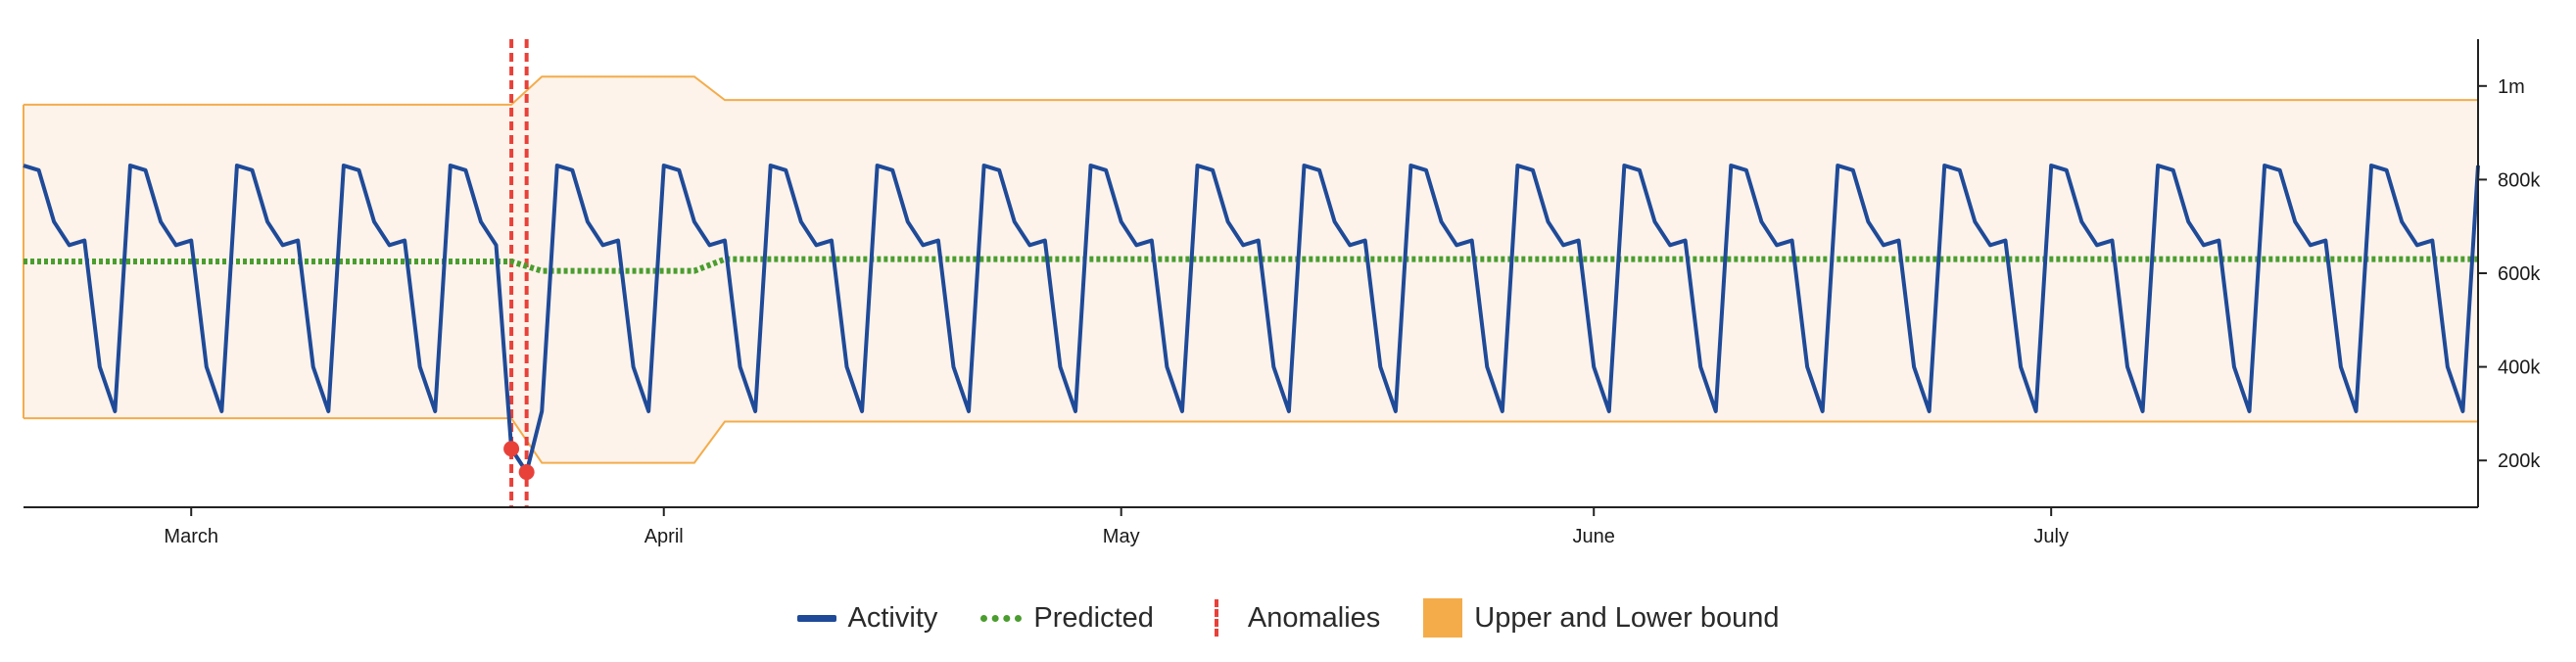  What do you see at coordinates (2519, 368) in the screenshot?
I see `y-tick-label: 400k` at bounding box center [2519, 368].